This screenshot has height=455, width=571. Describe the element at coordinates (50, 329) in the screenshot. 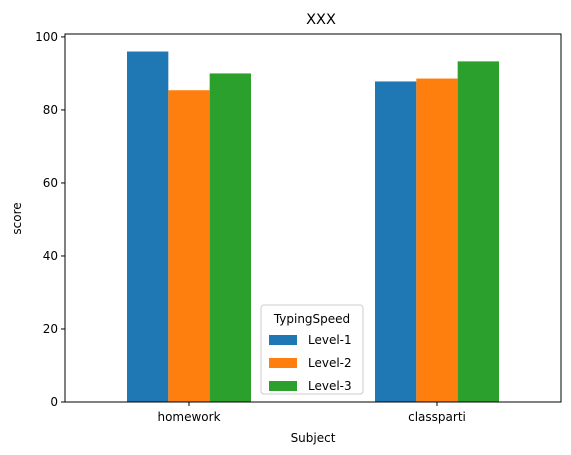

I see `y-tick-label: 20` at that location.